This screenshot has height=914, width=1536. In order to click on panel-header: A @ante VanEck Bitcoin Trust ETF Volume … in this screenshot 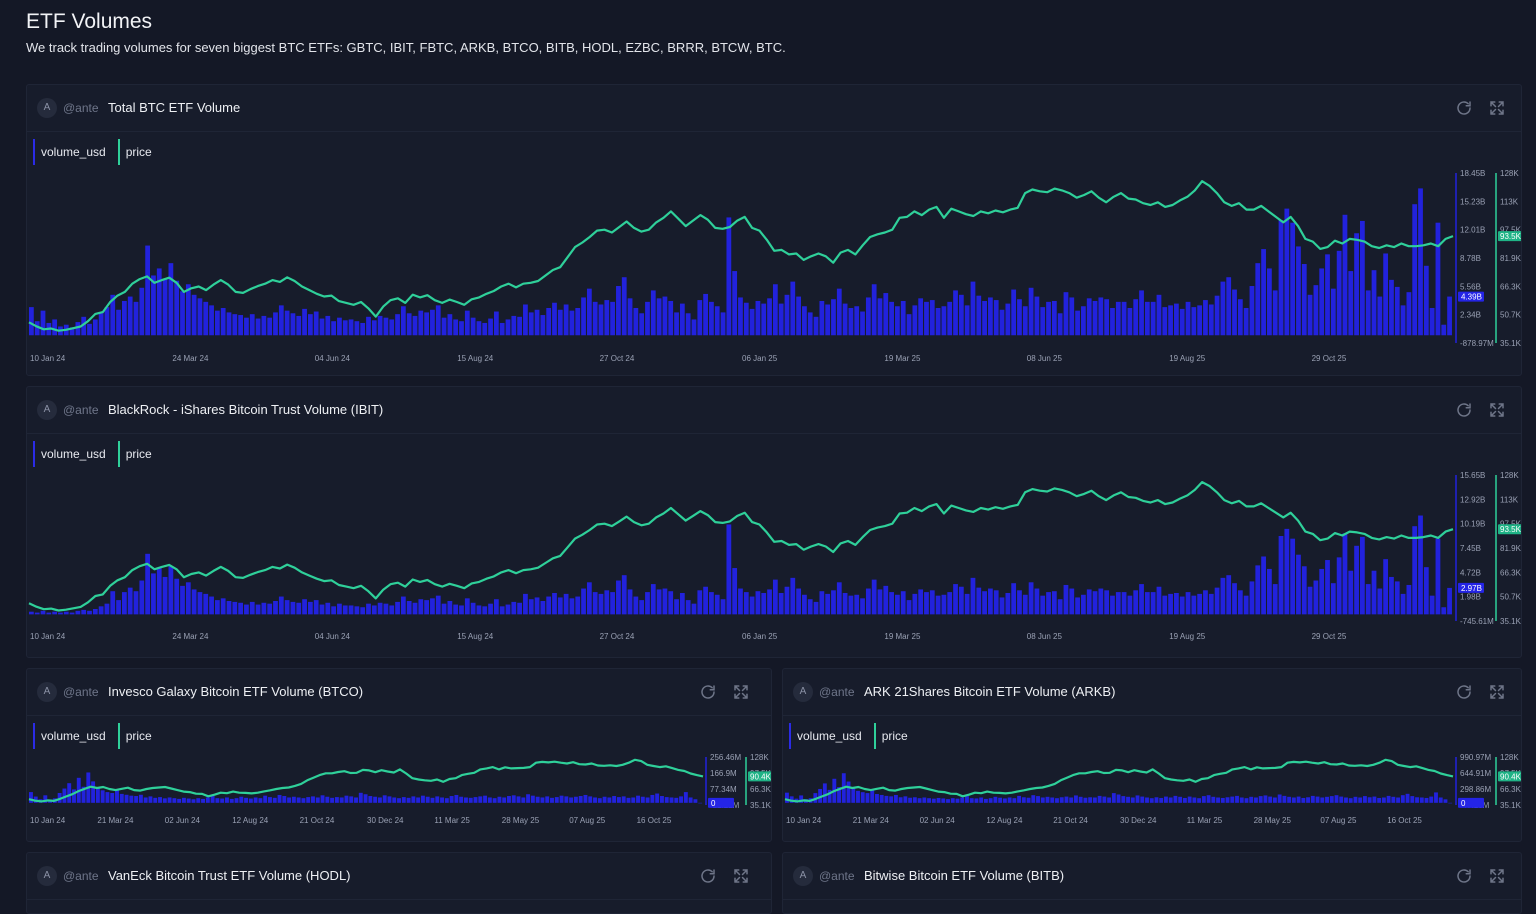, I will do `click(399, 876)`.